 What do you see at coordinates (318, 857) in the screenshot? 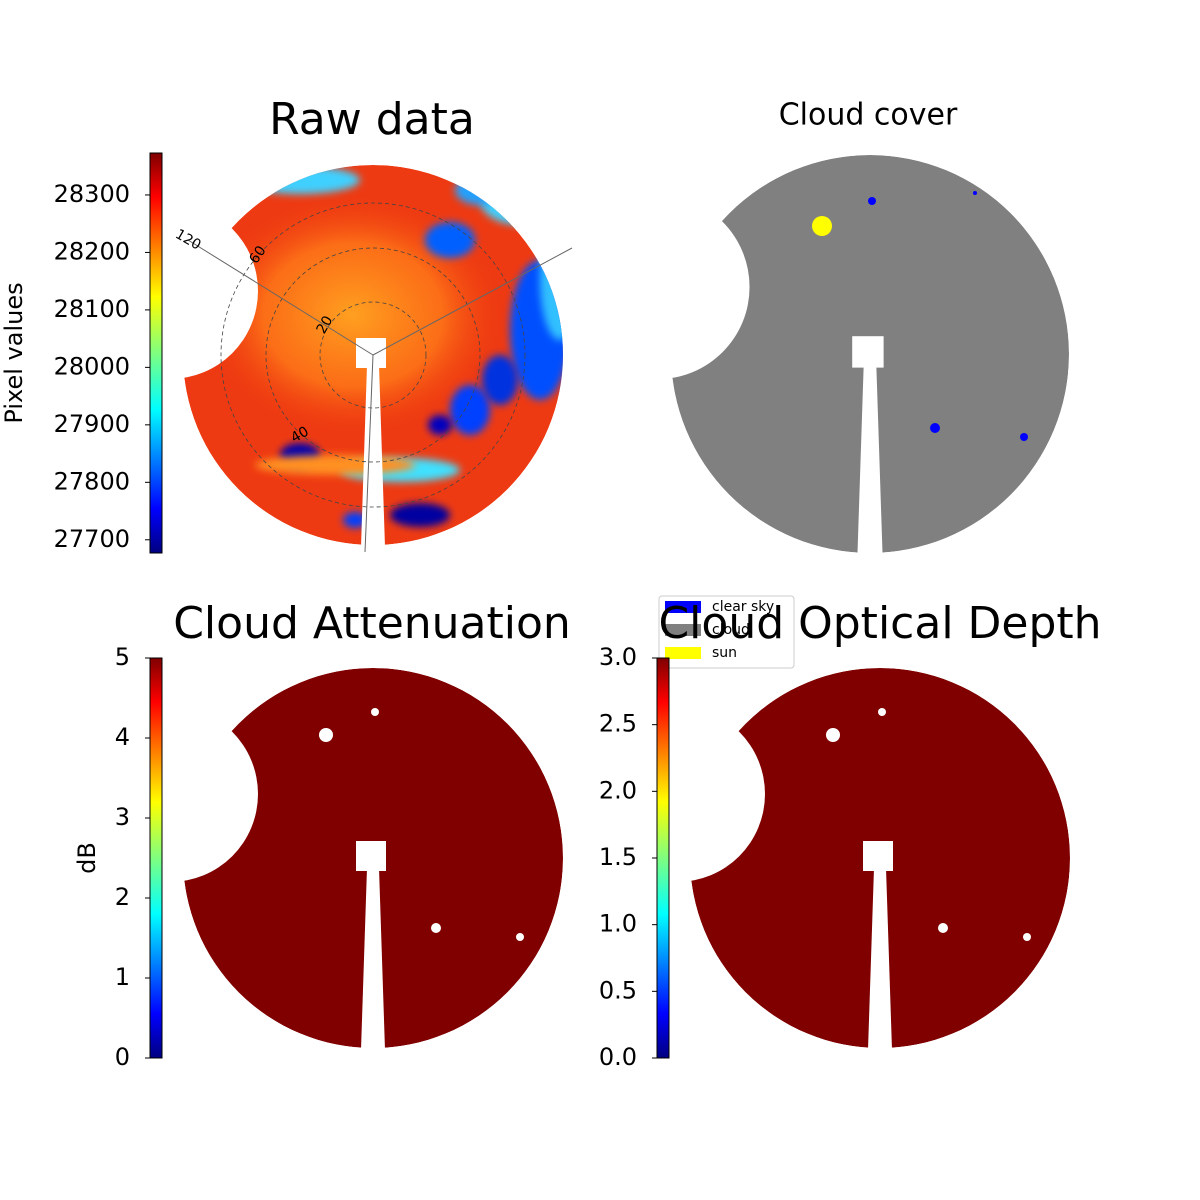
I see `panel: 0 1 2 3 4 5 dB` at bounding box center [318, 857].